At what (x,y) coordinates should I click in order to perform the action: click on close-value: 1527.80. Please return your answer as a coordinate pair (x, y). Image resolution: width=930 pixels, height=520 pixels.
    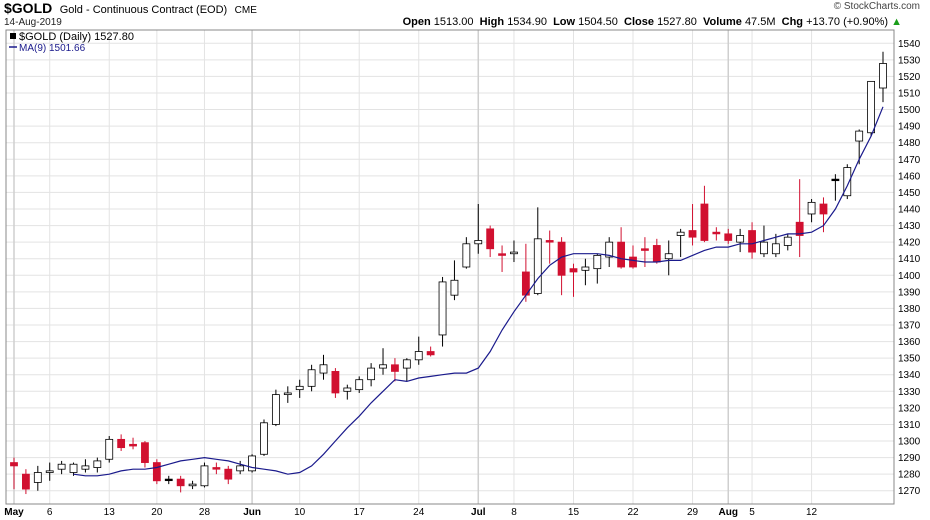
    Looking at the image, I should click on (677, 22).